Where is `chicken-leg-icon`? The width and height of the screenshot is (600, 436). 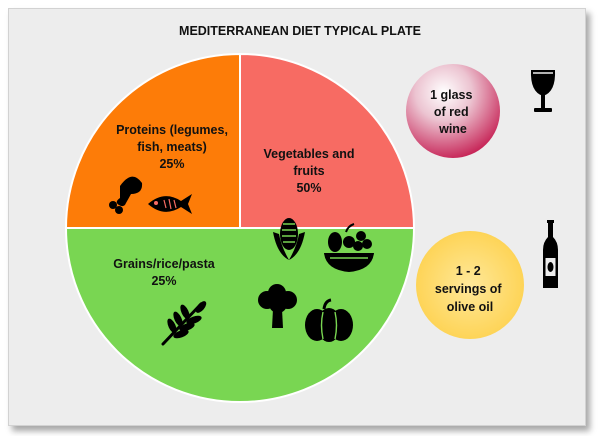
chicken-leg-icon is located at coordinates (126, 195).